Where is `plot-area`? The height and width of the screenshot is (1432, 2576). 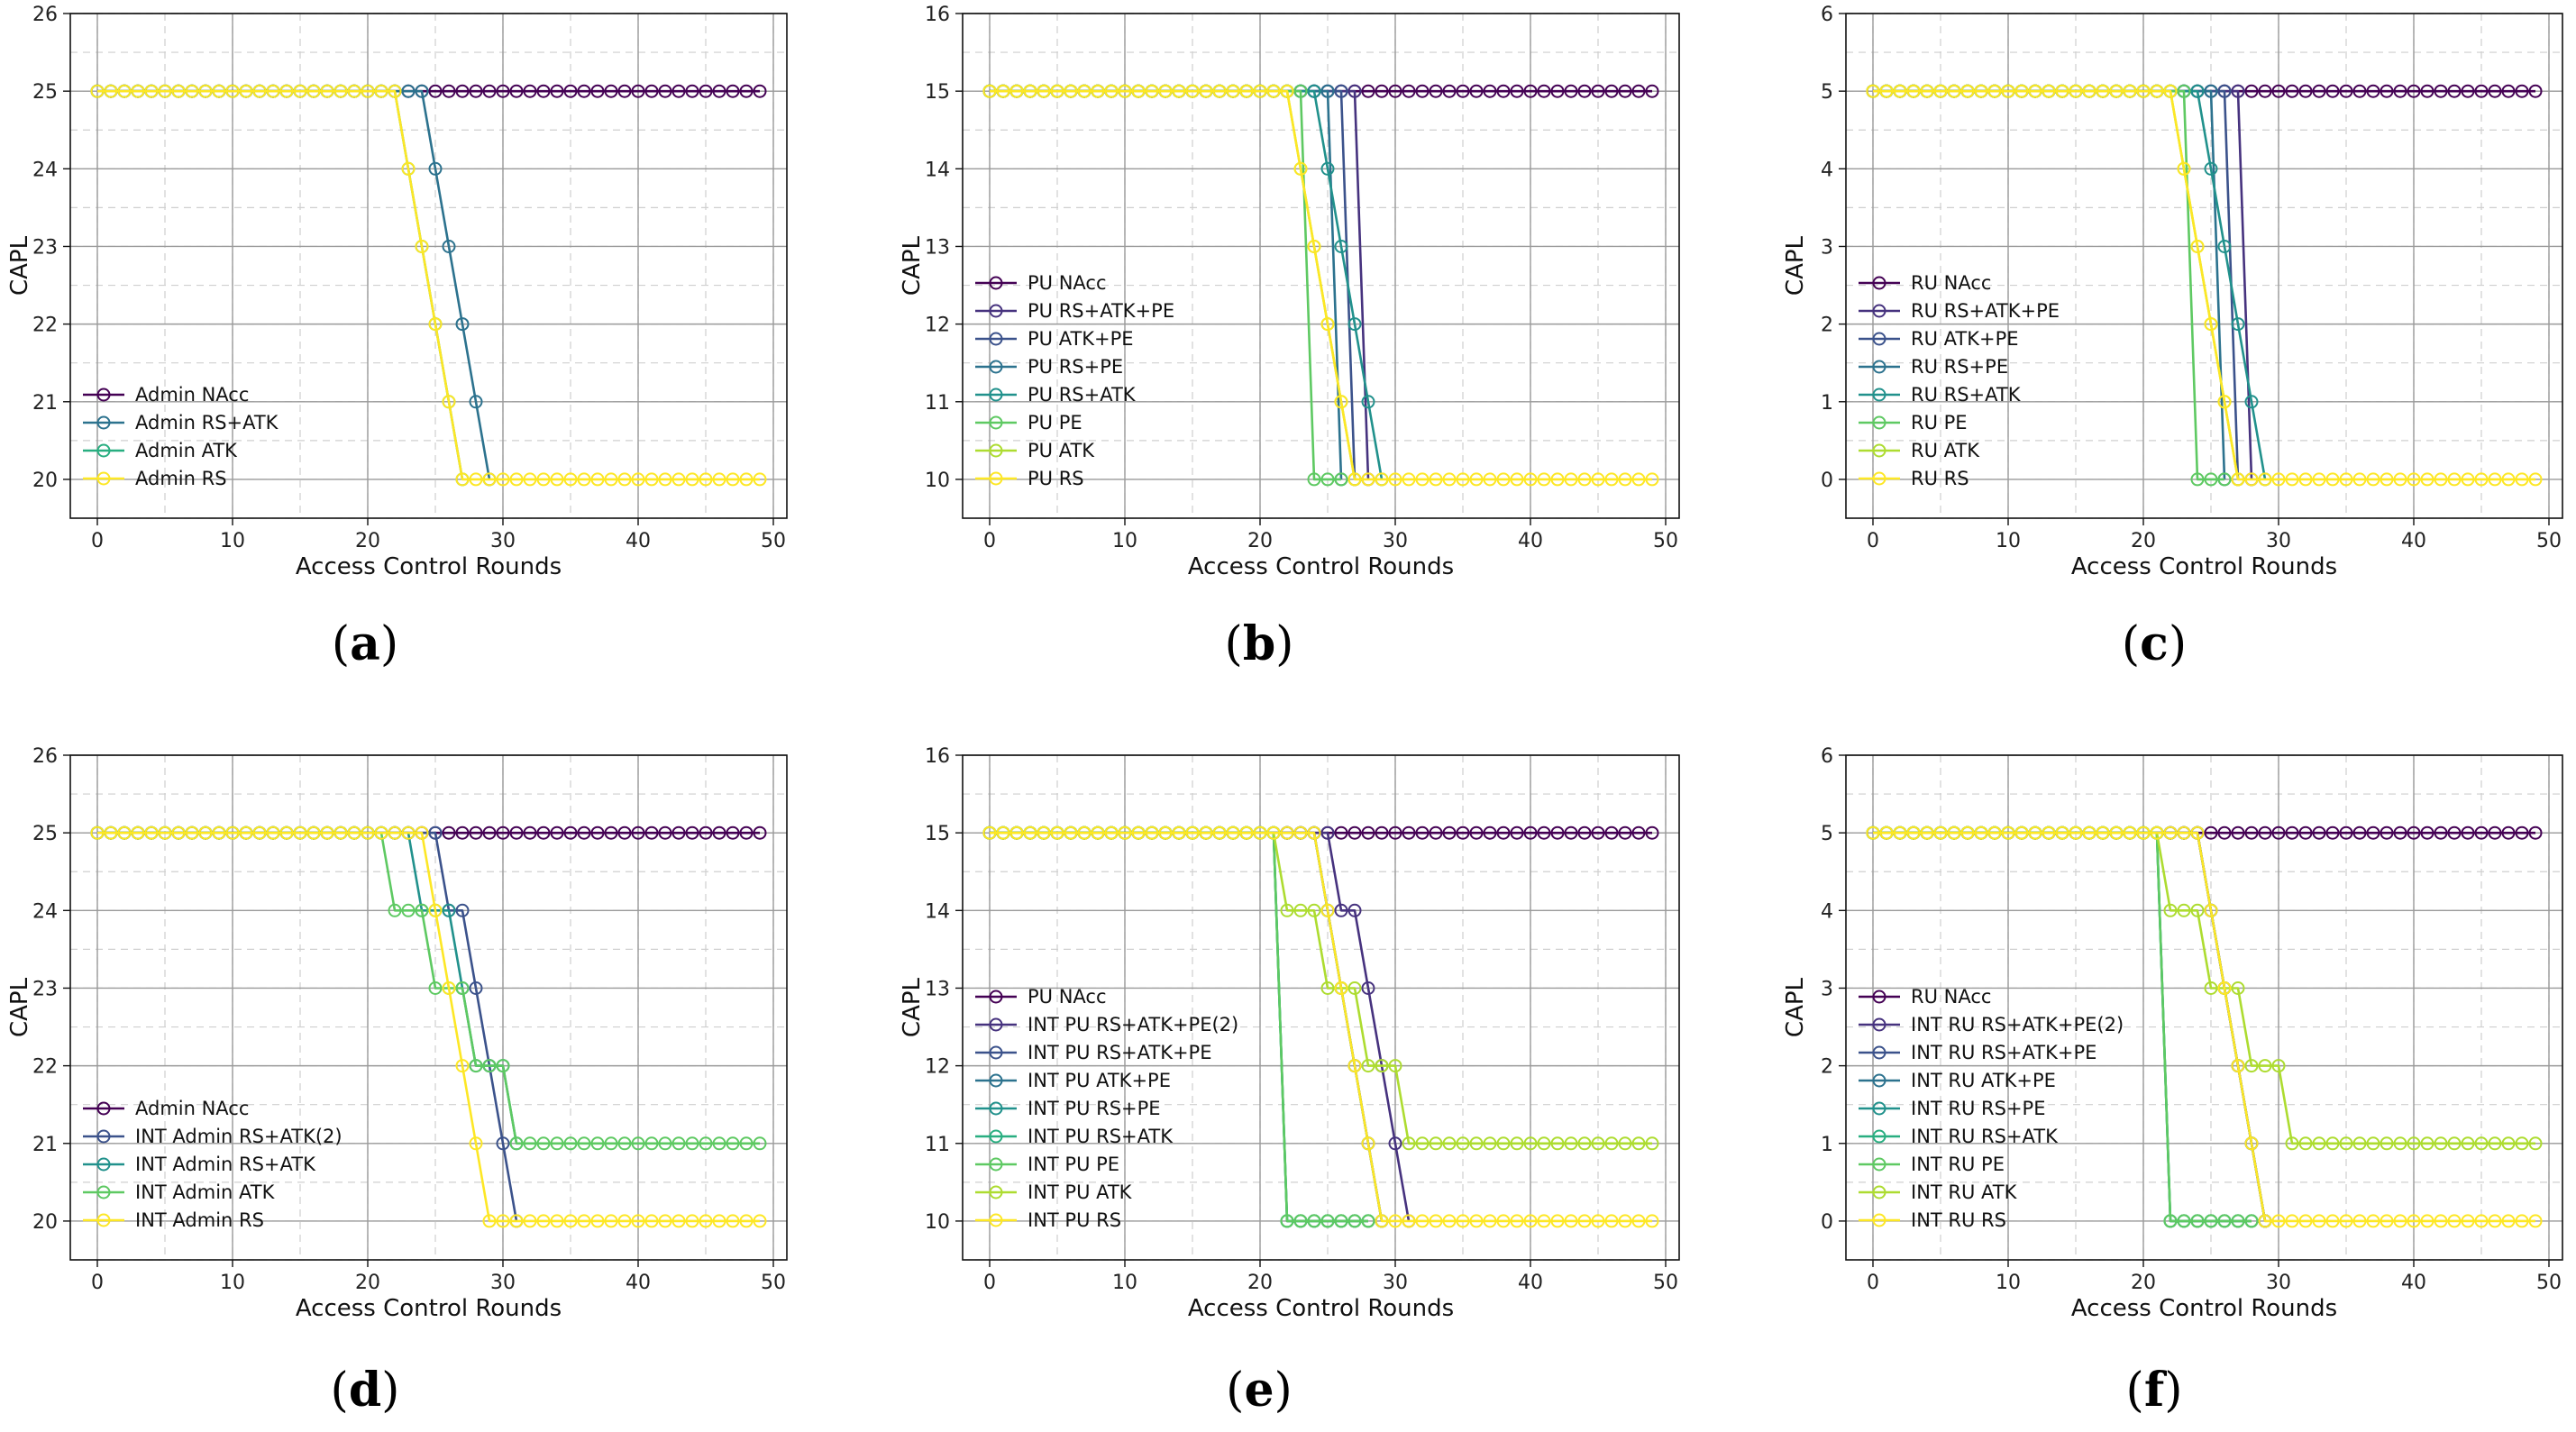
plot-area is located at coordinates (1321, 1007).